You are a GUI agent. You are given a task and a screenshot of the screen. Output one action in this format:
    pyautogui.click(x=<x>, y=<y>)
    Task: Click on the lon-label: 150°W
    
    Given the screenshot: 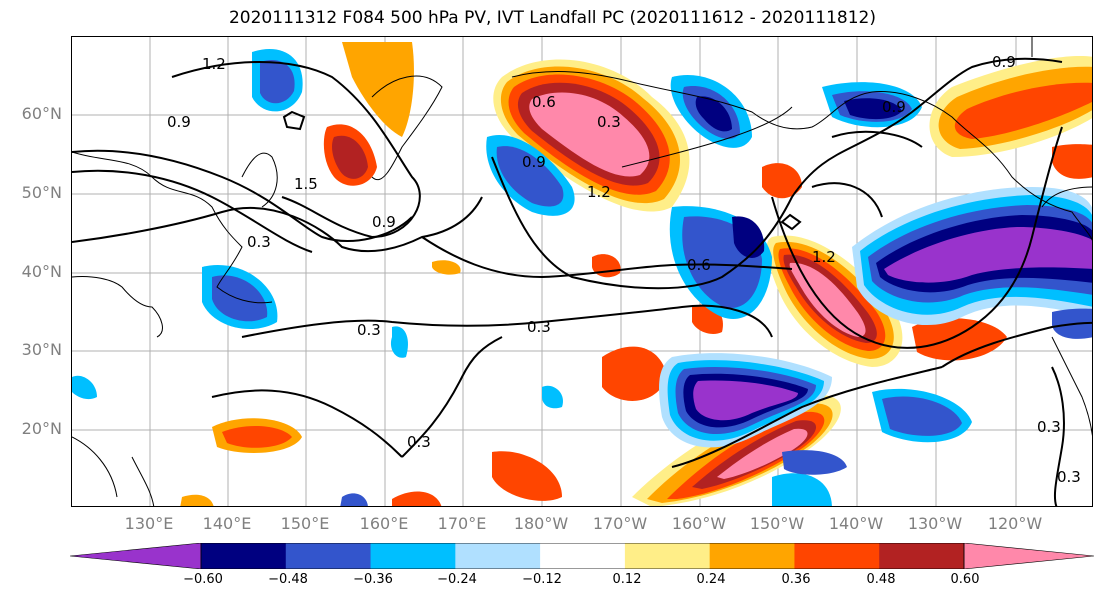 What is the action you would take?
    pyautogui.click(x=777, y=523)
    